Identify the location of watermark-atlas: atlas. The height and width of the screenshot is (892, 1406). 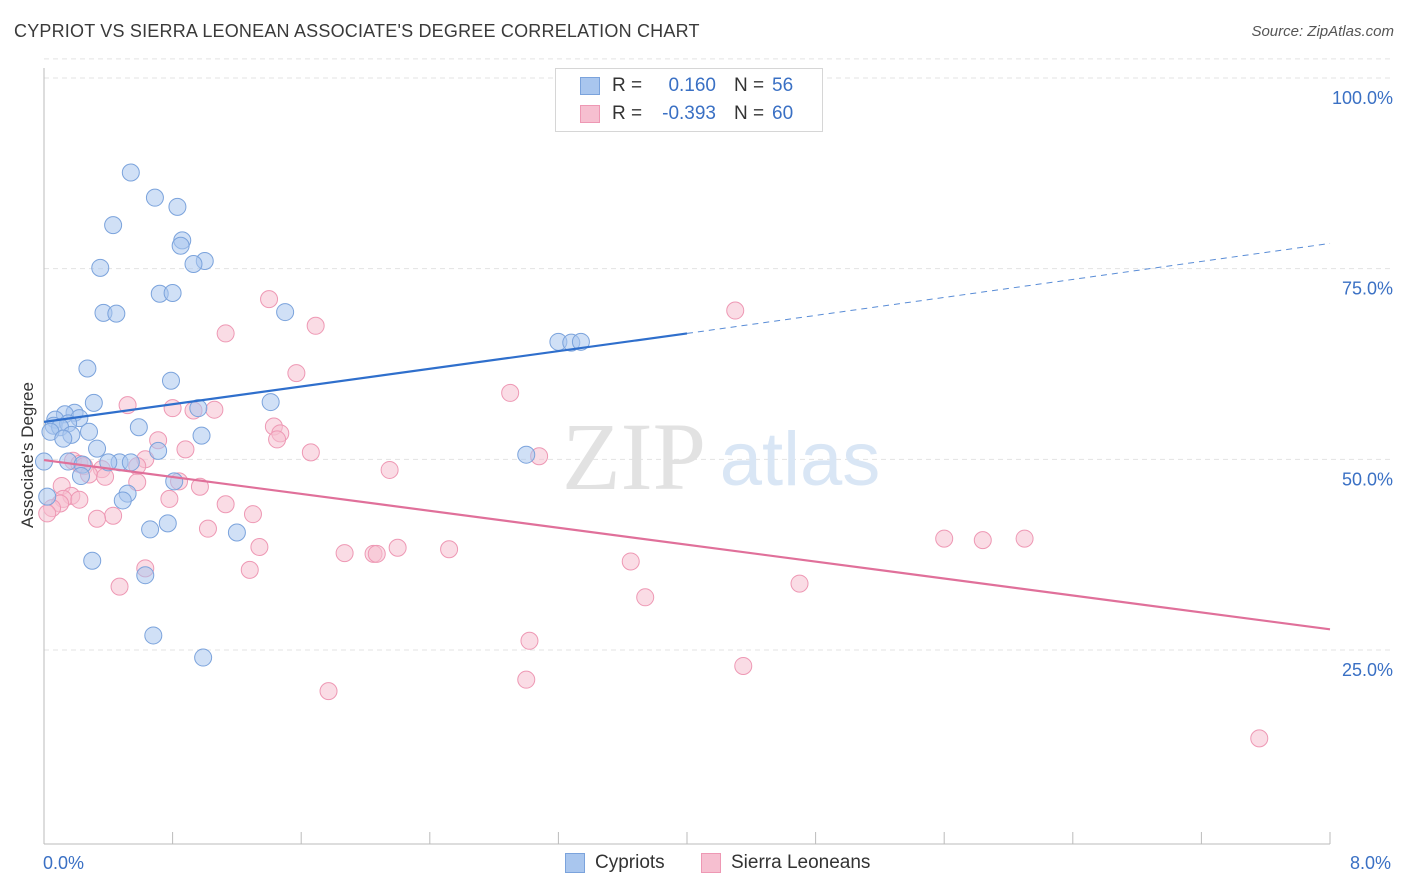
(800, 459).